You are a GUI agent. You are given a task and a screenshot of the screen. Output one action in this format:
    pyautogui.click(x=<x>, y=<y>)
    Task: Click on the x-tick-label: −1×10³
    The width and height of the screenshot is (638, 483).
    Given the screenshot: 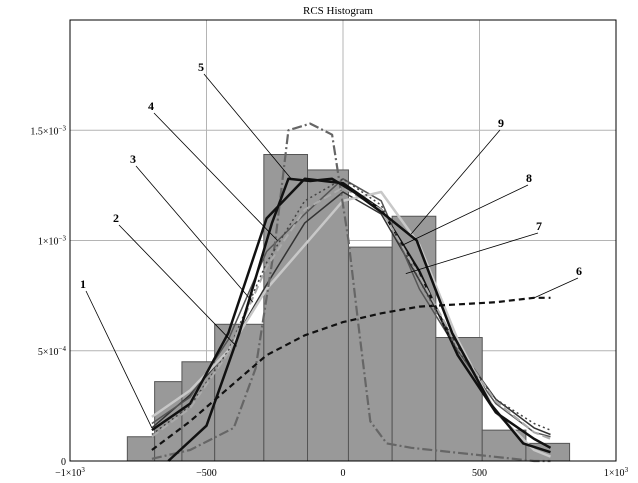 What is the action you would take?
    pyautogui.click(x=70, y=472)
    